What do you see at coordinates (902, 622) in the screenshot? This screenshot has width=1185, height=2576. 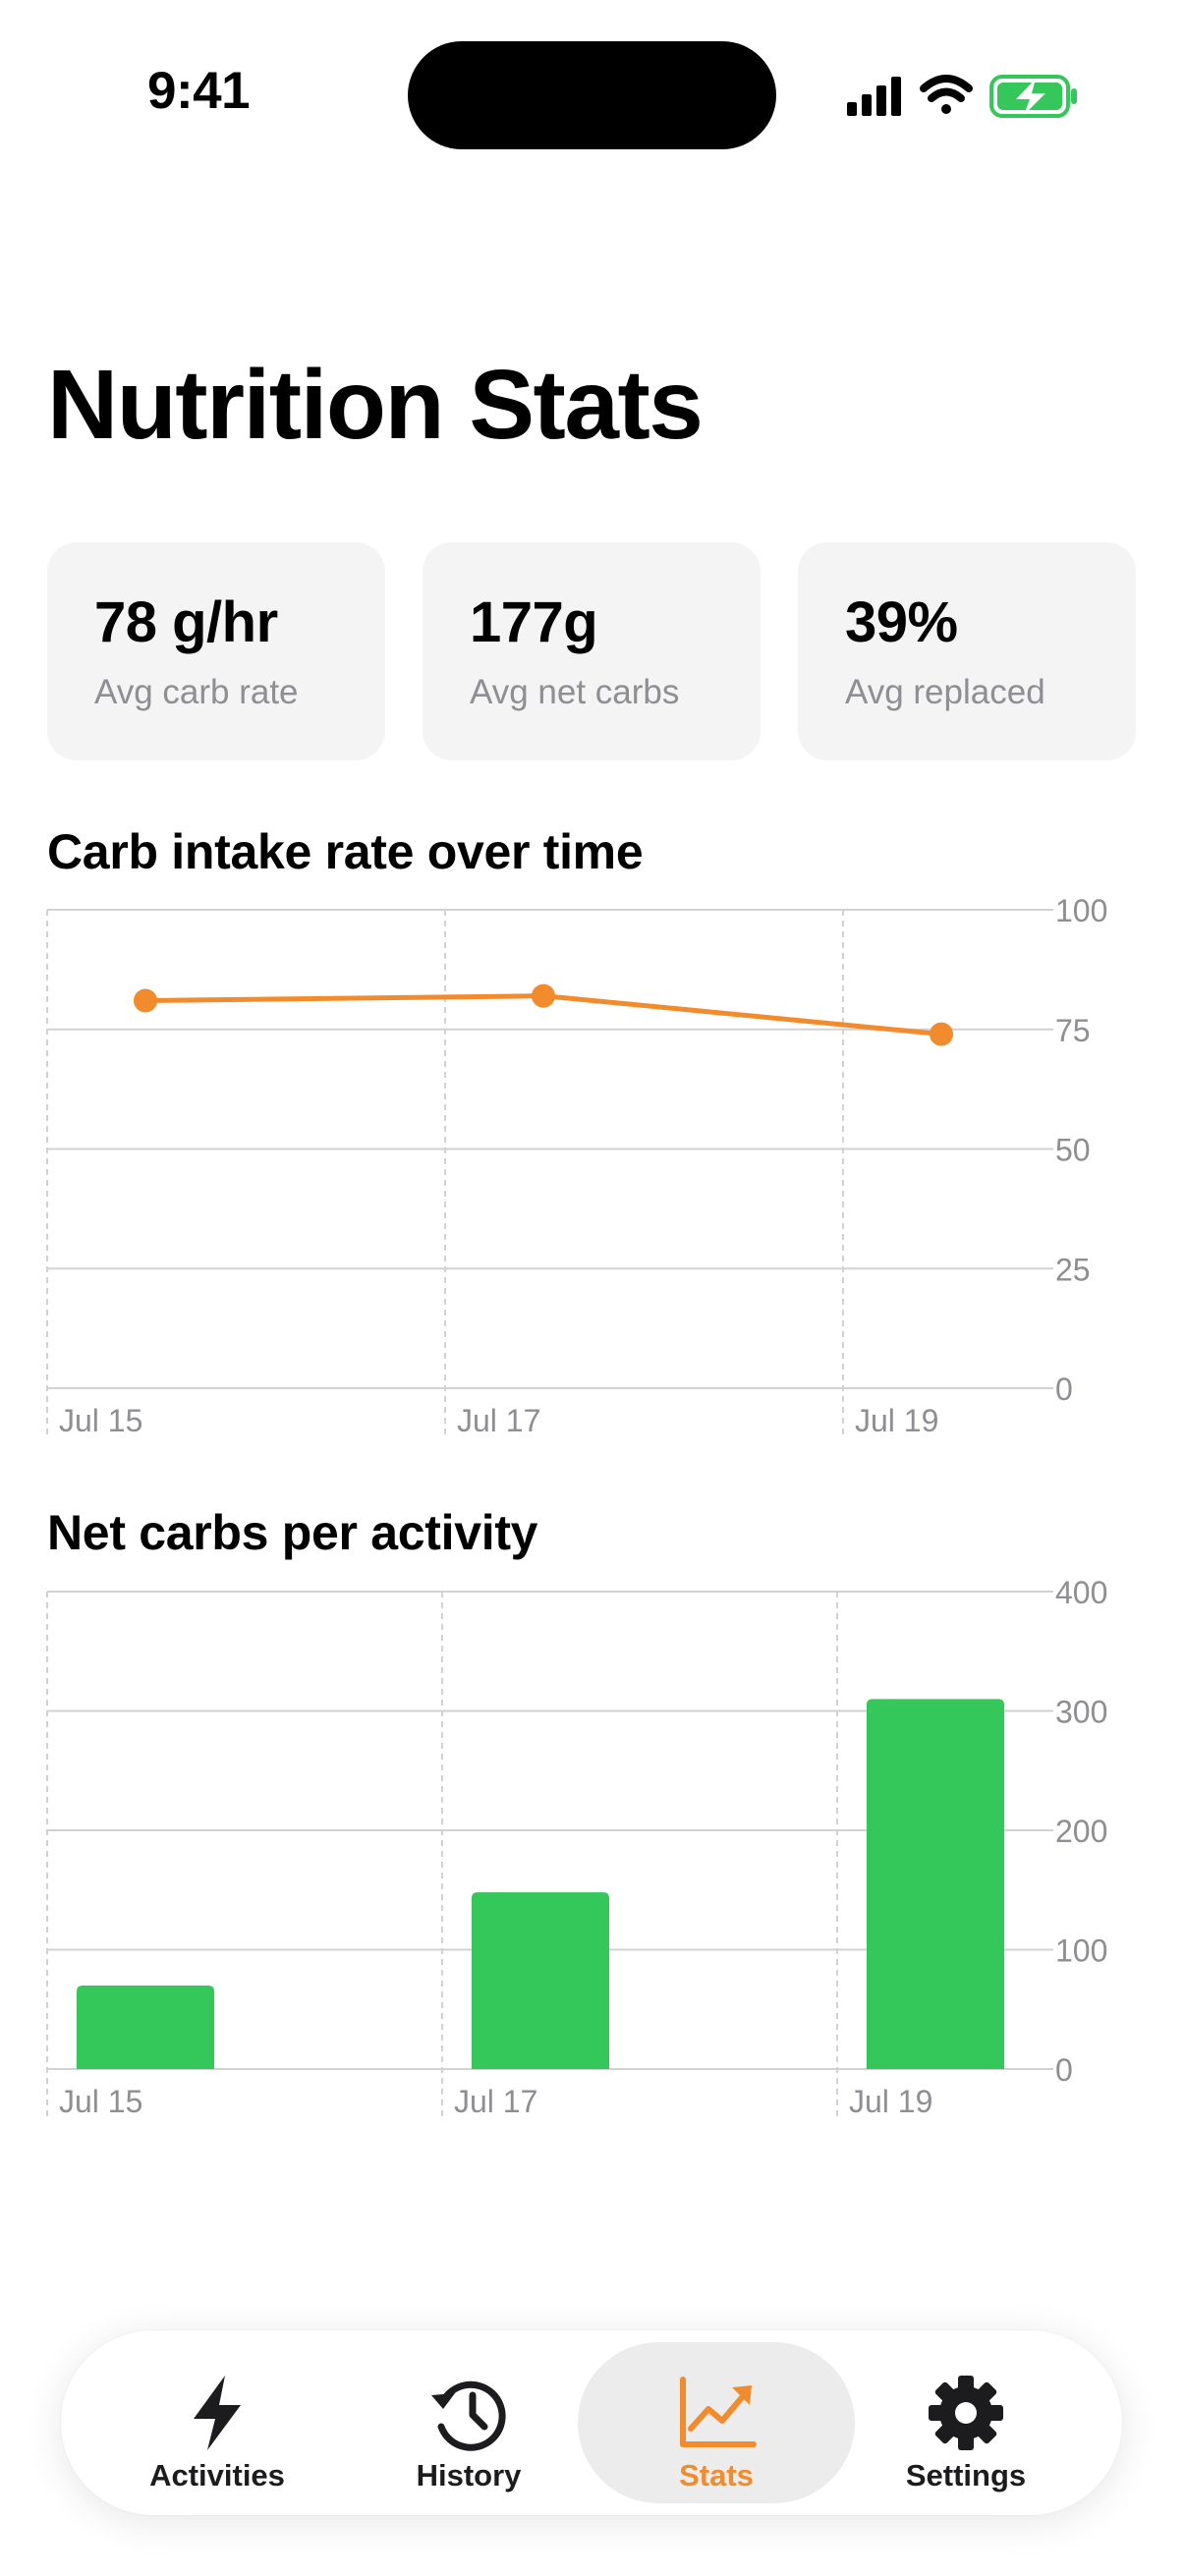 I see `stat-value: 39%` at bounding box center [902, 622].